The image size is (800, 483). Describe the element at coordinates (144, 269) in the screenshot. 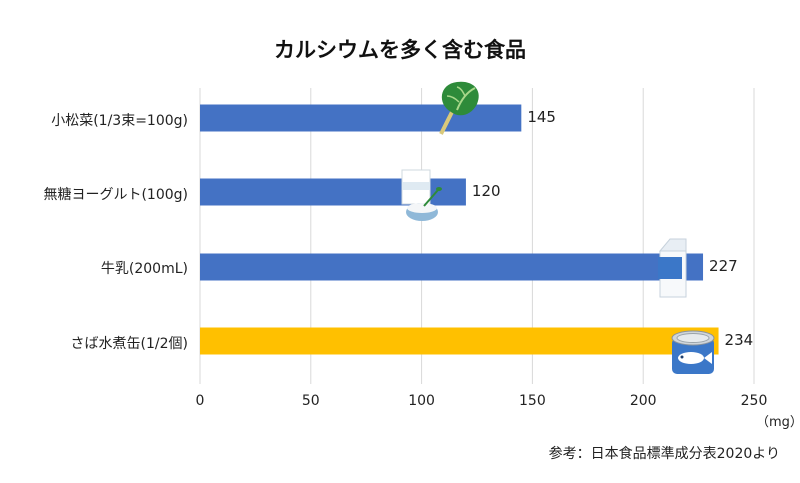

I see `category-label-milk: 牛乳(200mL)` at that location.